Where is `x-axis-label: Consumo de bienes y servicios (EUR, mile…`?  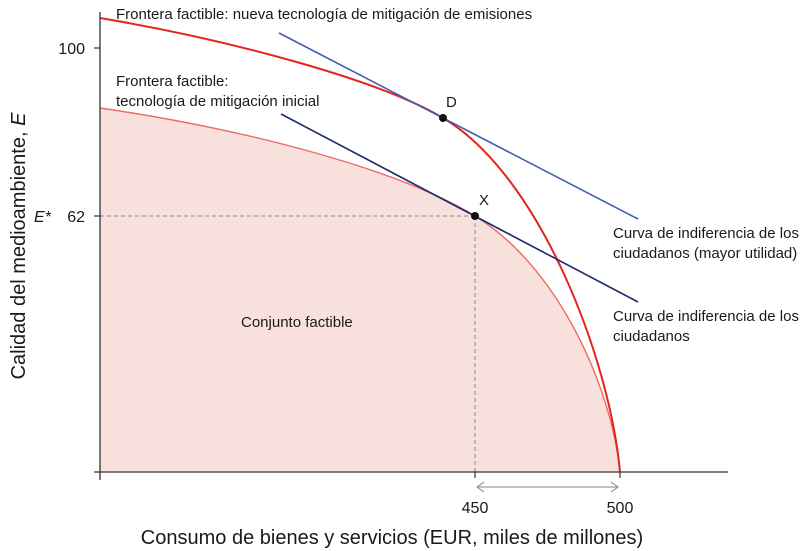
x-axis-label: Consumo de bienes y servicios (EUR, mile… is located at coordinates (392, 538).